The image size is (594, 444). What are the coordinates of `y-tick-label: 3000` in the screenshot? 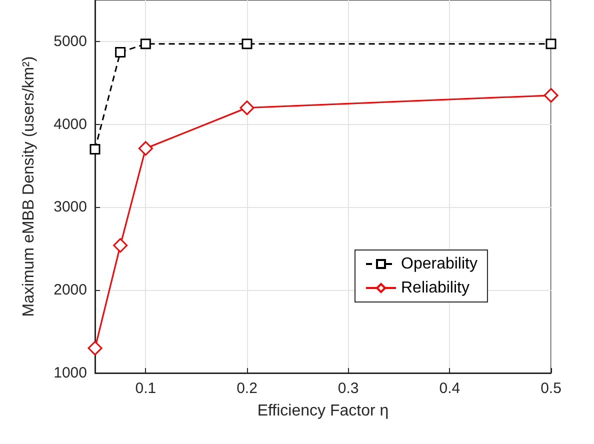 It's located at (70, 207).